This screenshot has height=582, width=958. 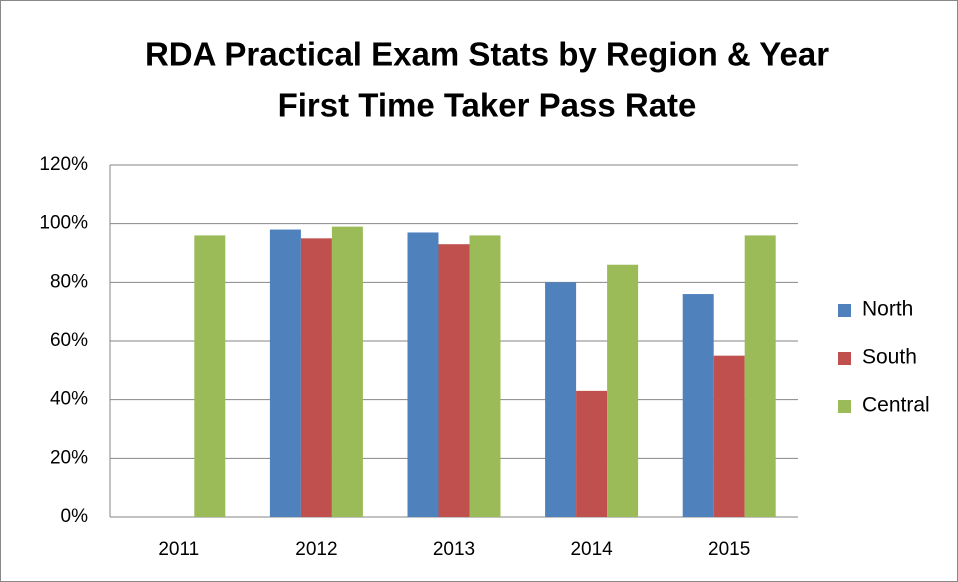 What do you see at coordinates (487, 105) in the screenshot?
I see `chart-subtitle: First Time Taker Pass Rate` at bounding box center [487, 105].